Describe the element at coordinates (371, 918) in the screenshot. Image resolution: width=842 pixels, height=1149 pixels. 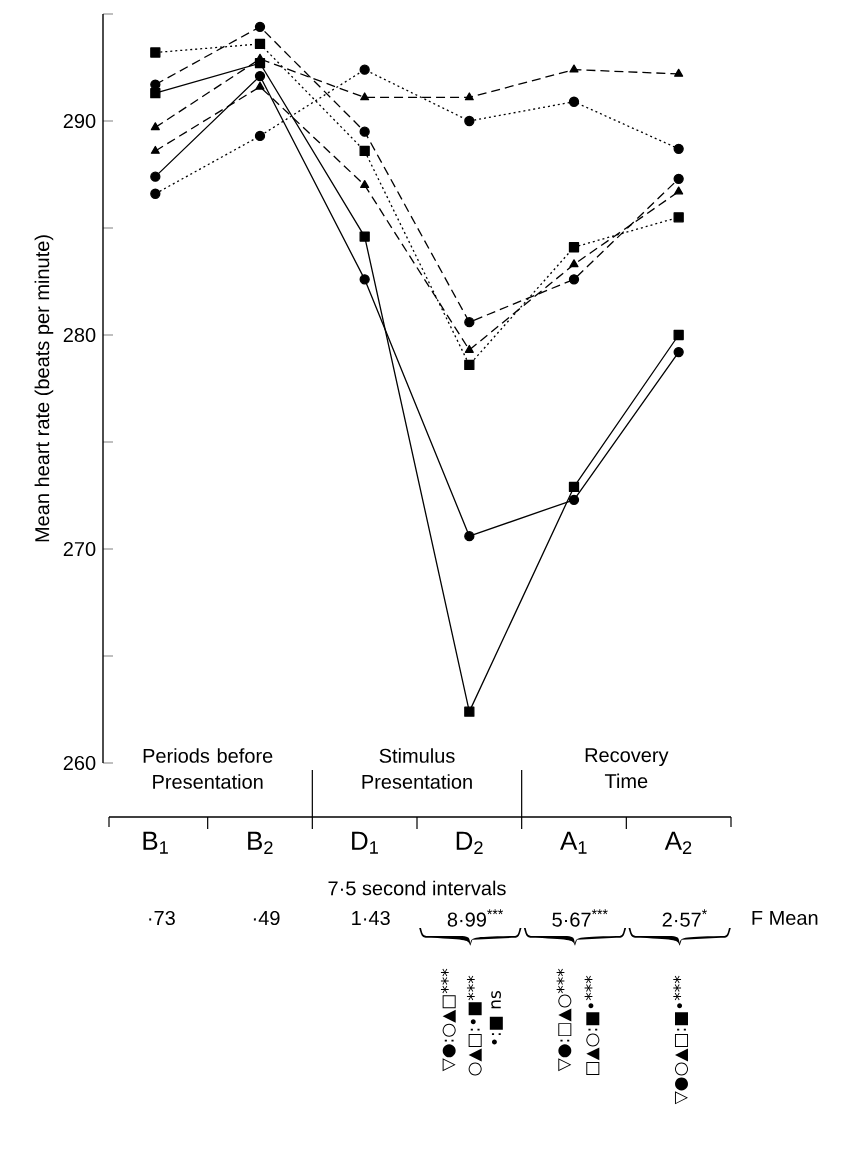
I see `text: 1·43` at that location.